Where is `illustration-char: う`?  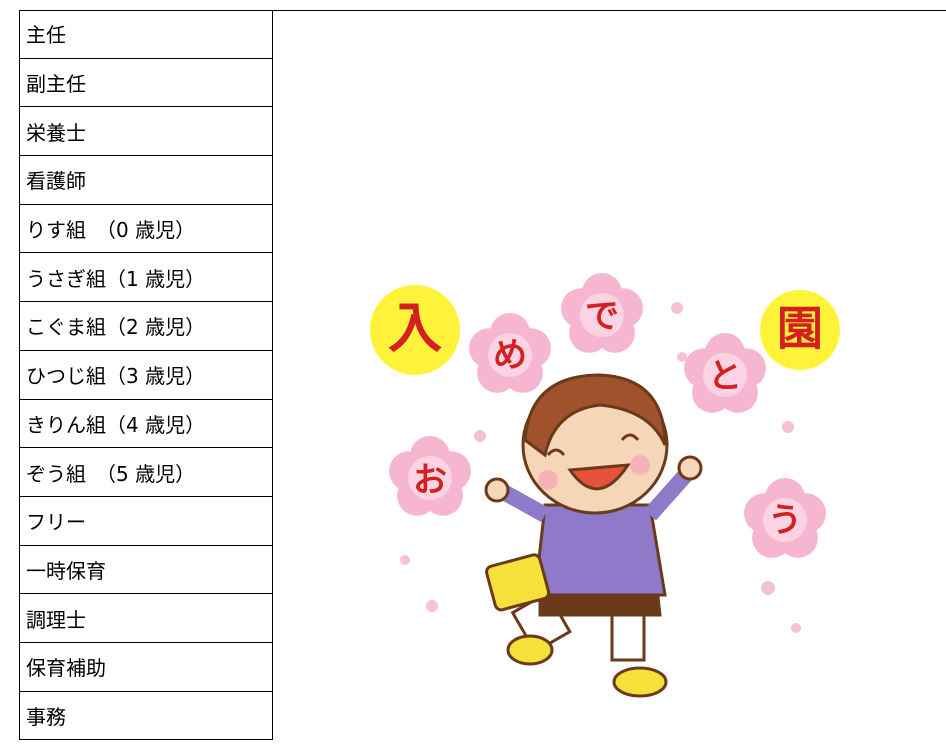
illustration-char: う is located at coordinates (785, 521).